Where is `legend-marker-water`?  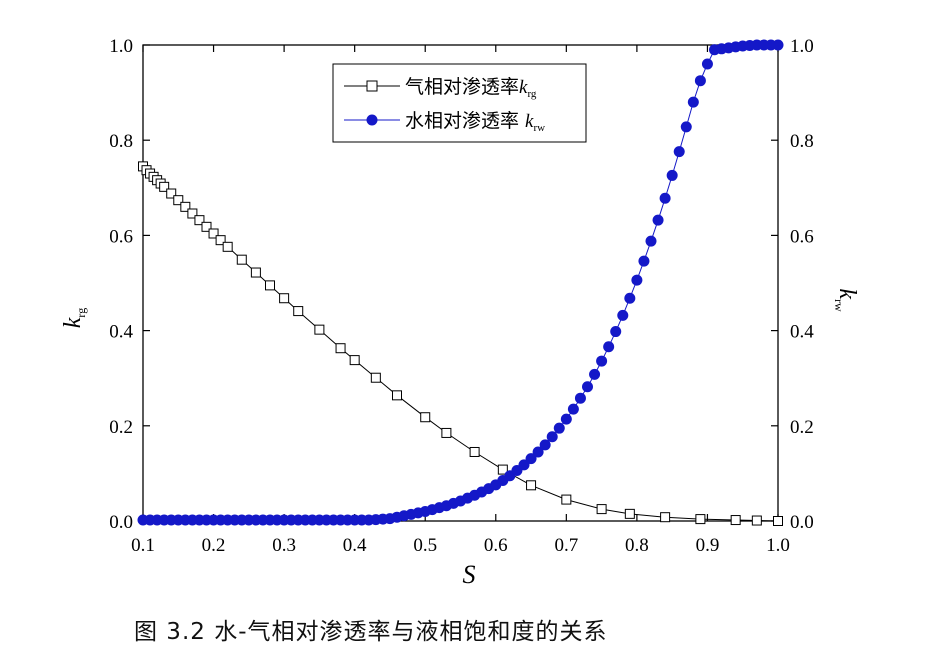 legend-marker-water is located at coordinates (372, 120).